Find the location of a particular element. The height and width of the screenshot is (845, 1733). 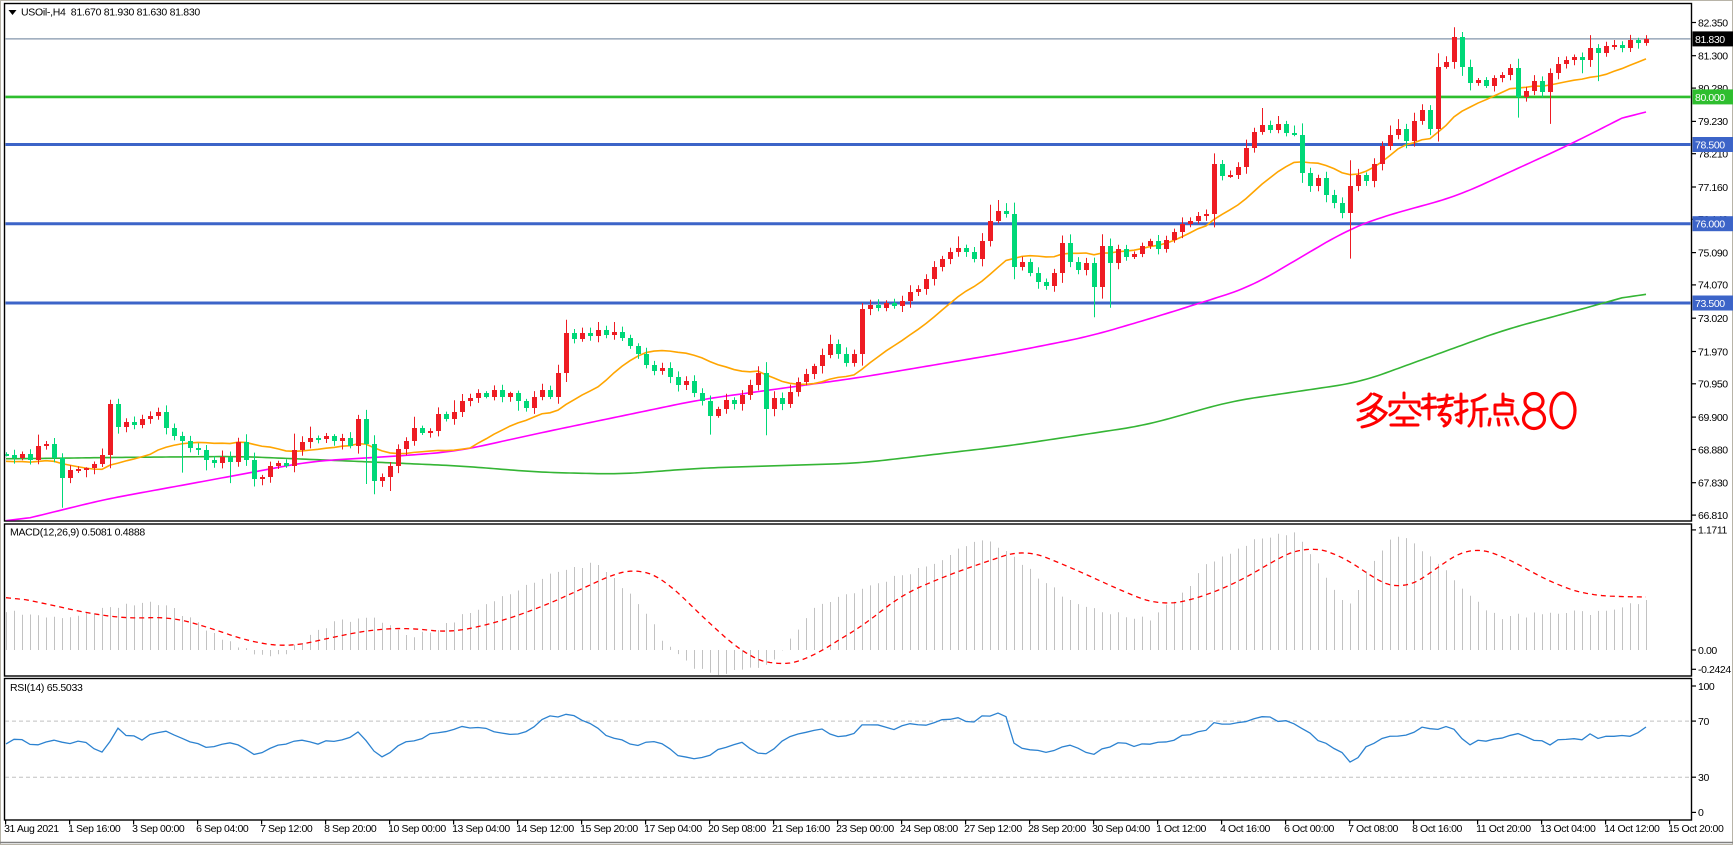

svg-text: 4 Oct 16:00 is located at coordinates (1245, 829).